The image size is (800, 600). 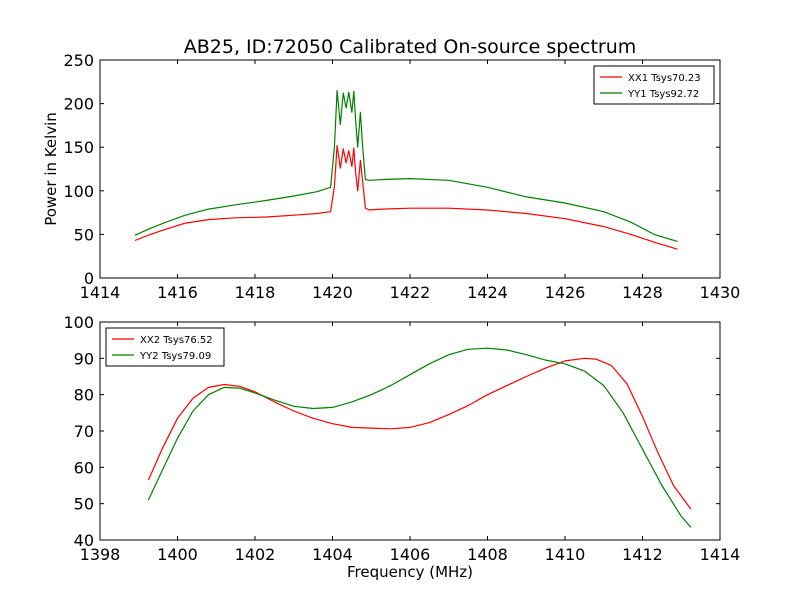 What do you see at coordinates (487, 554) in the screenshot?
I see `x-tick-label: 1408` at bounding box center [487, 554].